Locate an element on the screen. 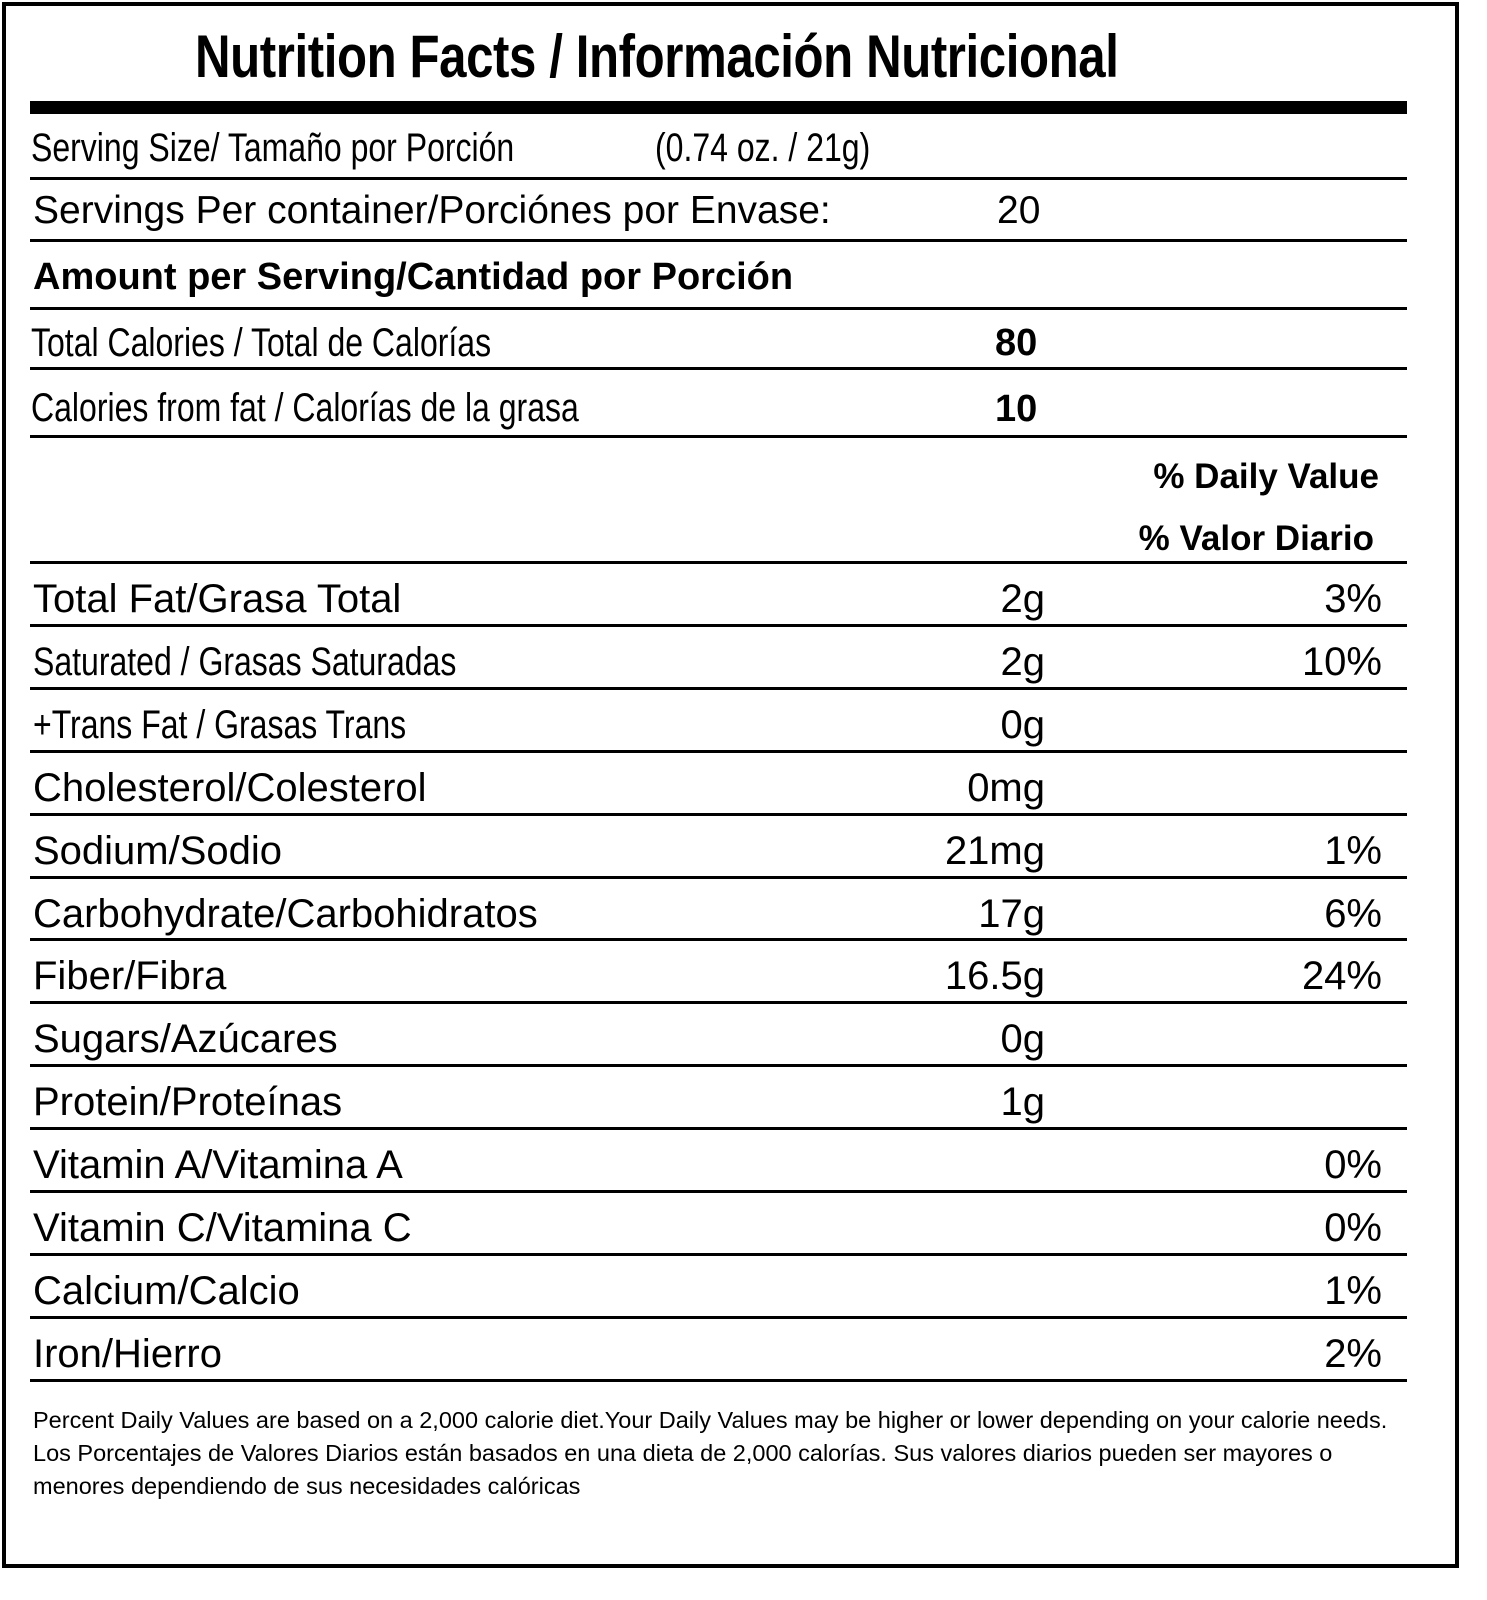  calories-fat-label: Calories from fat / Calorías de la grasa is located at coordinates (305, 408).